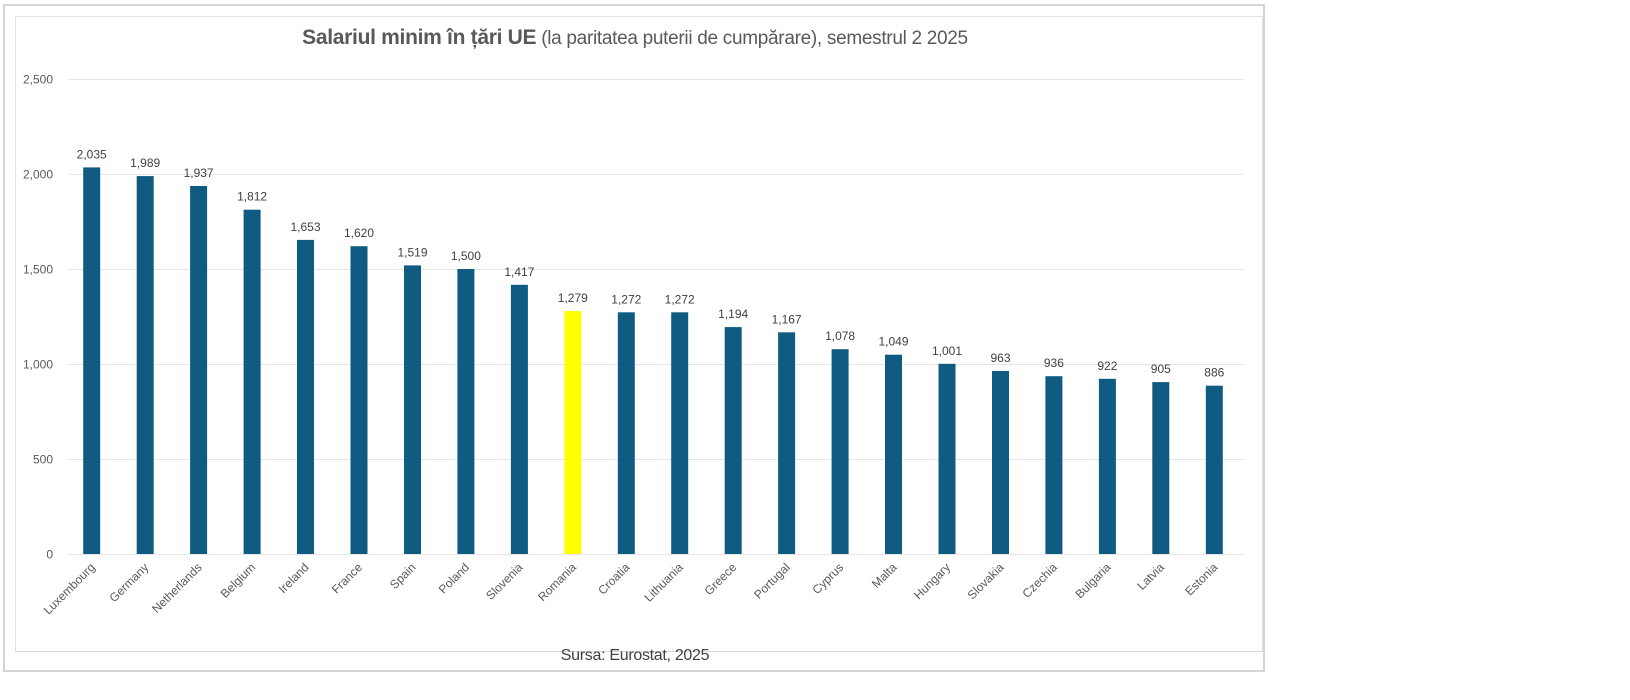 The image size is (1630, 700). What do you see at coordinates (38, 270) in the screenshot?
I see `y-tick-label: 1,500` at bounding box center [38, 270].